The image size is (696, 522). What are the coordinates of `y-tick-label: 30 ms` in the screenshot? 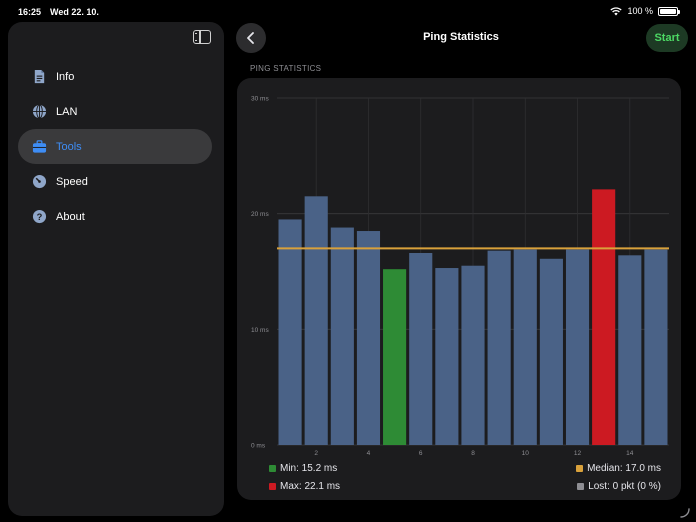 It's located at (260, 99).